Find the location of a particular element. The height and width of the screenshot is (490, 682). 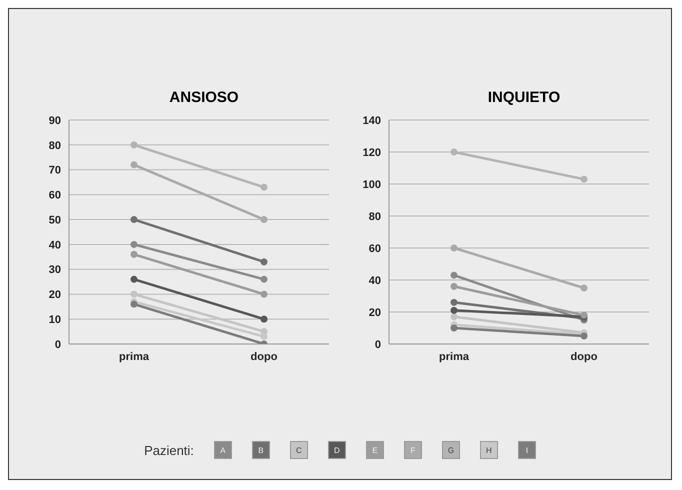

y-tick-label: 120 is located at coordinates (371, 152).